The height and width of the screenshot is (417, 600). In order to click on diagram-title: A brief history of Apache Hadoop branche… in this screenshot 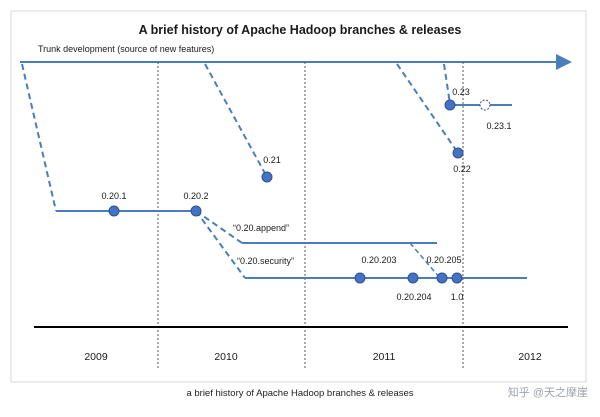, I will do `click(300, 30)`.